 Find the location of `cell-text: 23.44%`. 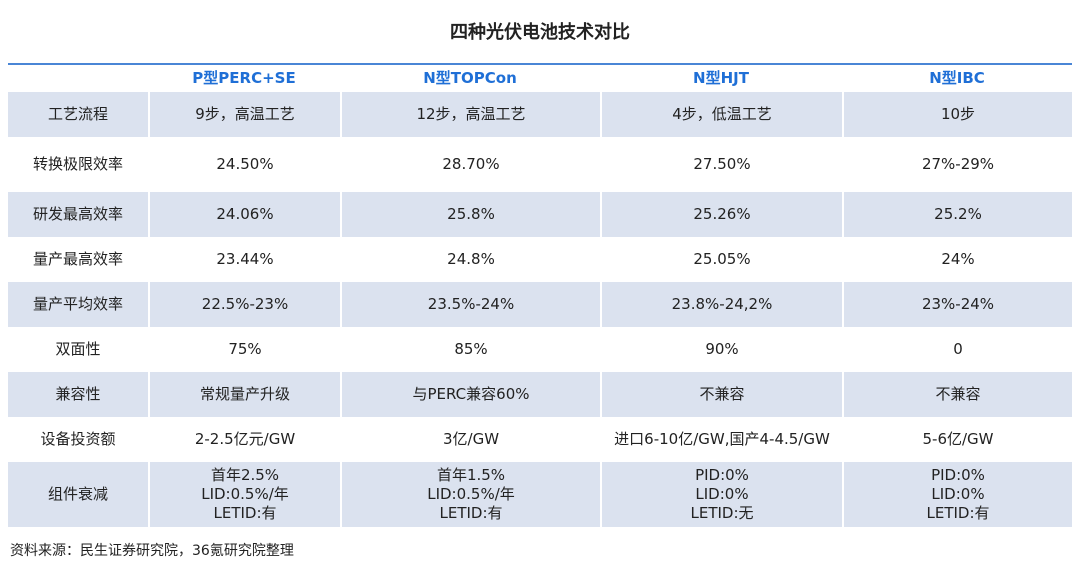

cell-text: 23.44% is located at coordinates (245, 259).